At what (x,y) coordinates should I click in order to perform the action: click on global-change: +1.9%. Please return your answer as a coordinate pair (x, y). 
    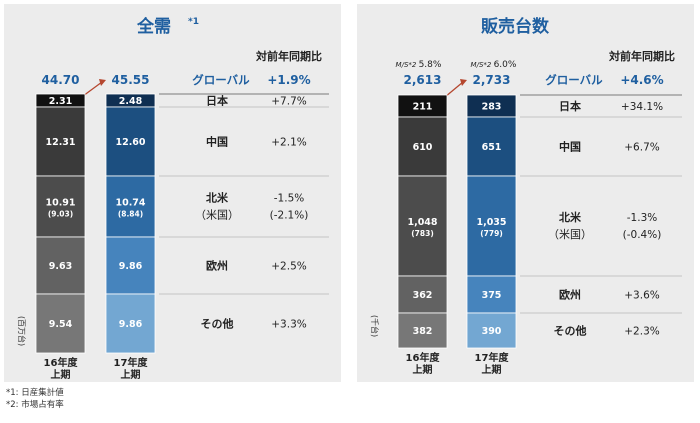
    Looking at the image, I should click on (288, 80).